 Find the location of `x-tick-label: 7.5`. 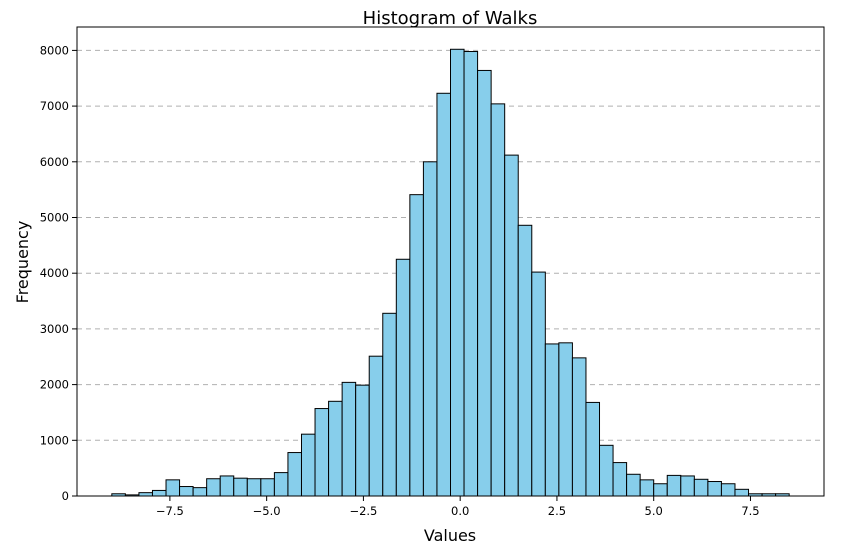

x-tick-label: 7.5 is located at coordinates (750, 511).